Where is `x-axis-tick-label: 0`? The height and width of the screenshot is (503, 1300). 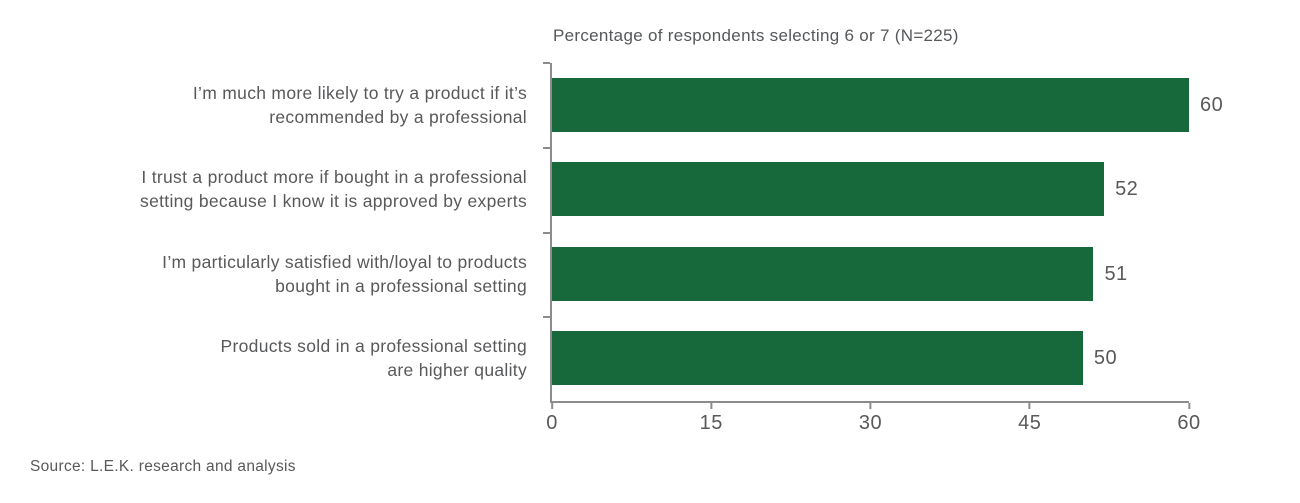
x-axis-tick-label: 0 is located at coordinates (552, 423).